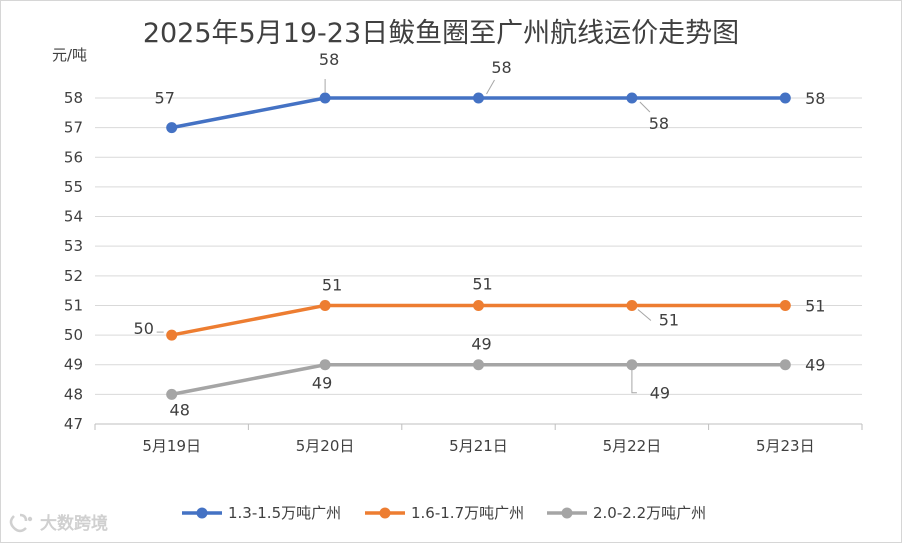 The height and width of the screenshot is (543, 902). What do you see at coordinates (69, 55) in the screenshot?
I see `y-axis-unit: 元/吨` at bounding box center [69, 55].